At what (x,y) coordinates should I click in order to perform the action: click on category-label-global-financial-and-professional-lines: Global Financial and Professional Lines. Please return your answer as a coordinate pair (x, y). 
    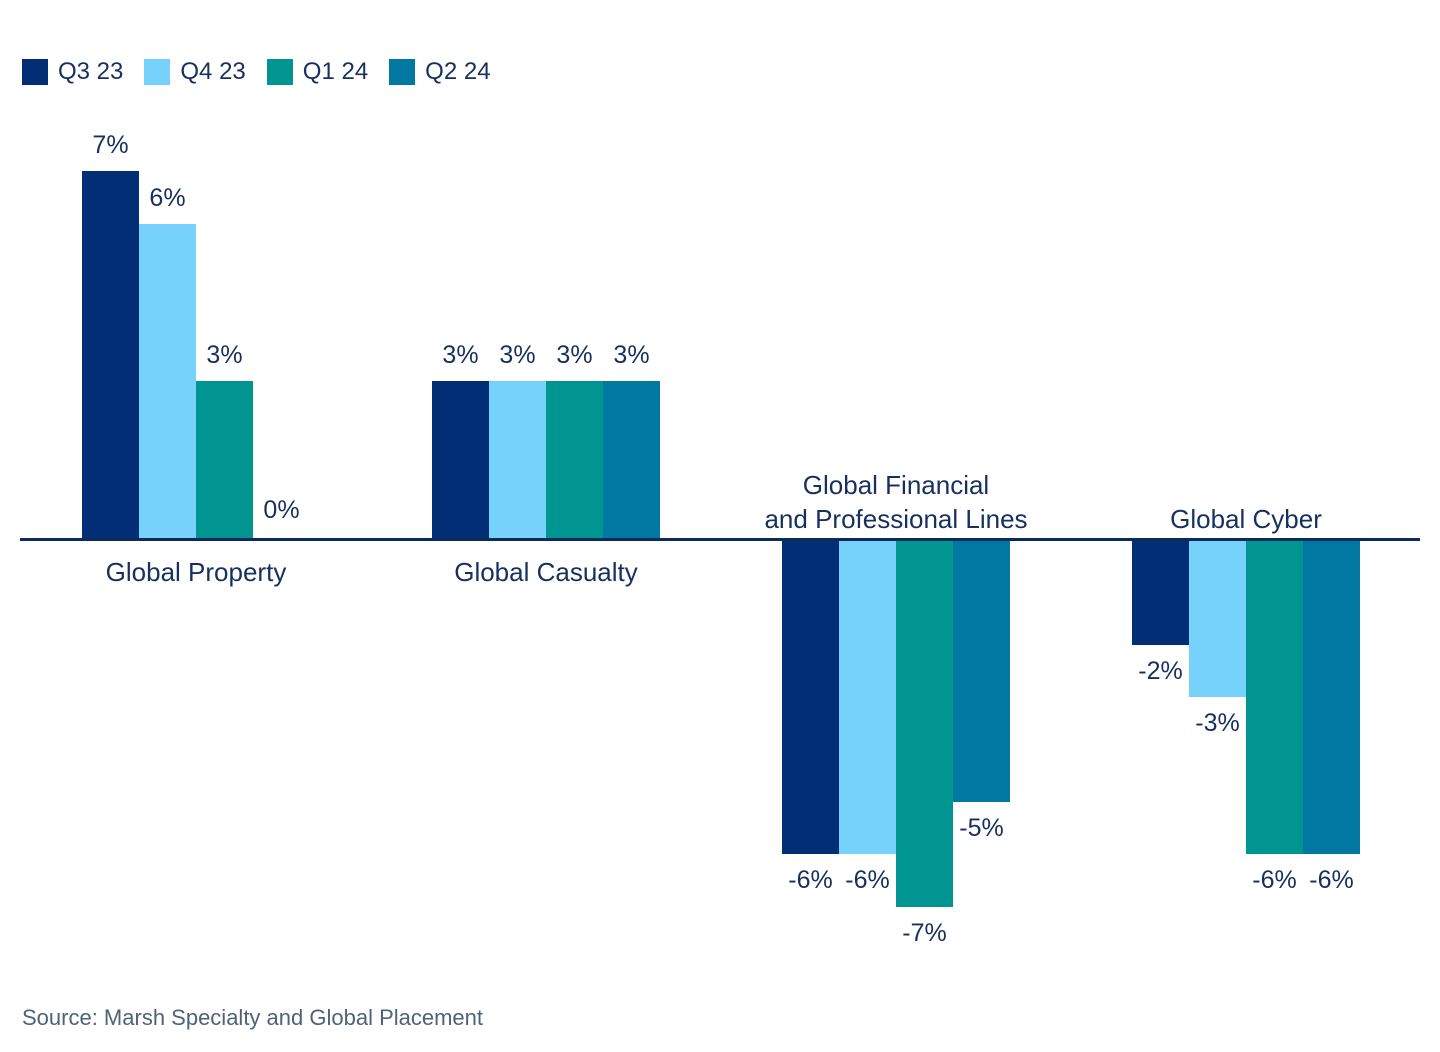
    Looking at the image, I should click on (896, 502).